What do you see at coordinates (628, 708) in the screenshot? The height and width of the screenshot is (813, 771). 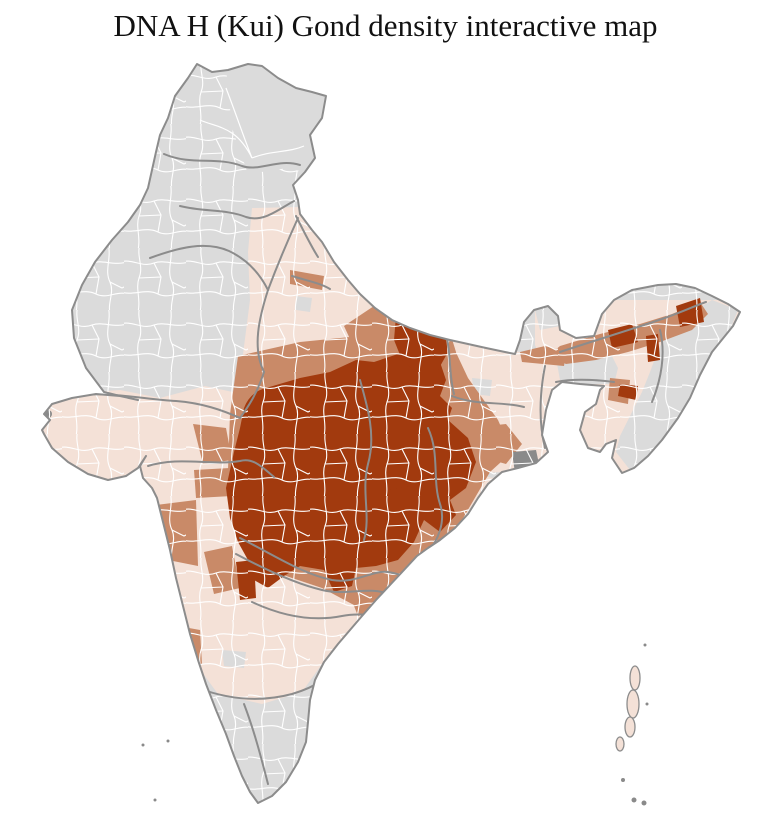 I see `andaman-nicobar-islands` at bounding box center [628, 708].